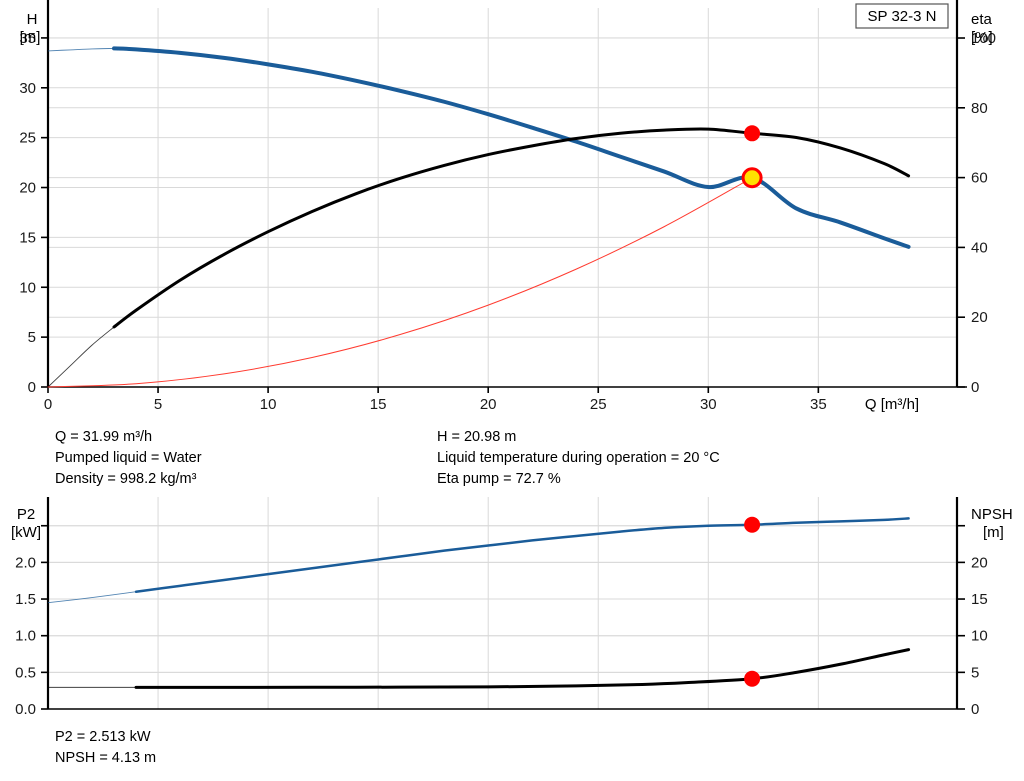  Describe the element at coordinates (26, 514) in the screenshot. I see `svg-text: P2` at that location.